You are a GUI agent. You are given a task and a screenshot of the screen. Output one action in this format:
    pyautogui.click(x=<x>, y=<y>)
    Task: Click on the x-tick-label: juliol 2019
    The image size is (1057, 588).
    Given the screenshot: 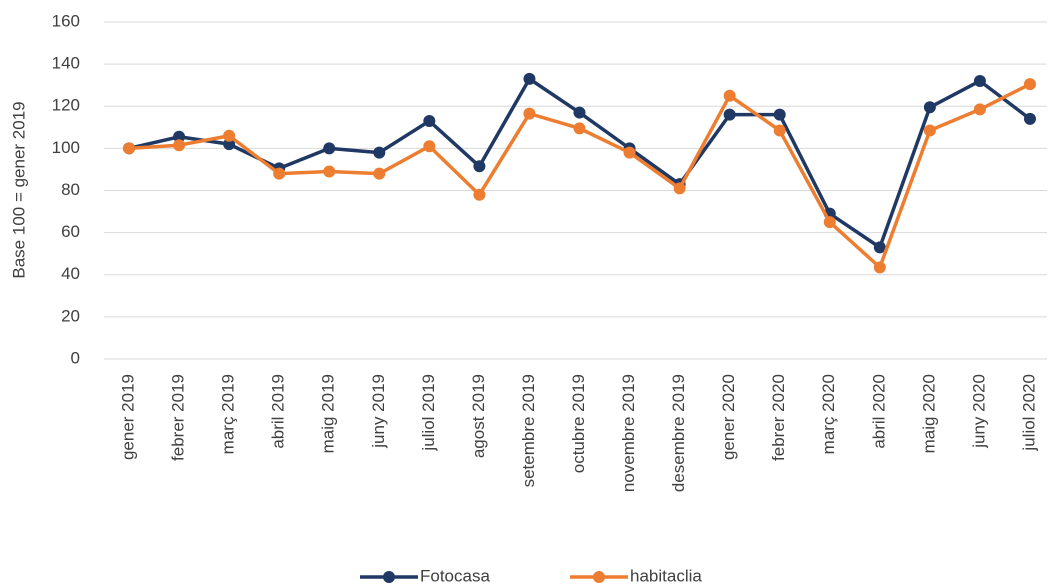 What is the action you would take?
    pyautogui.click(x=428, y=413)
    